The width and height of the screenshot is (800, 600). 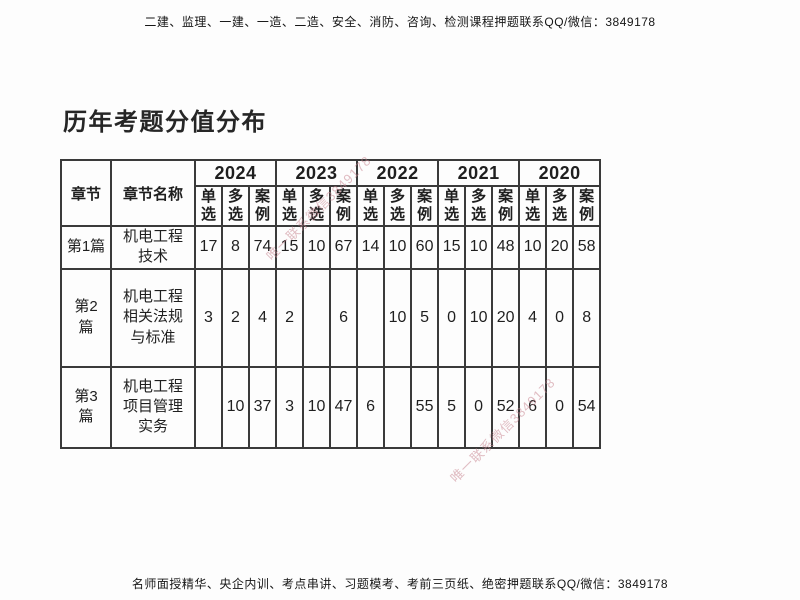 What do you see at coordinates (425, 247) in the screenshot?
I see `score-cell: 60` at bounding box center [425, 247].